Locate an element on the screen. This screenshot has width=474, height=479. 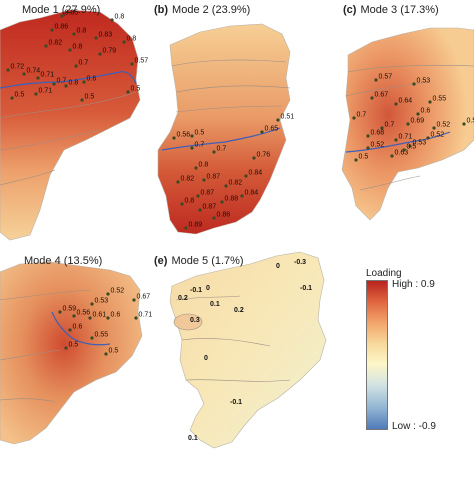
station-value-label: 0.65 is located at coordinates (272, 129).